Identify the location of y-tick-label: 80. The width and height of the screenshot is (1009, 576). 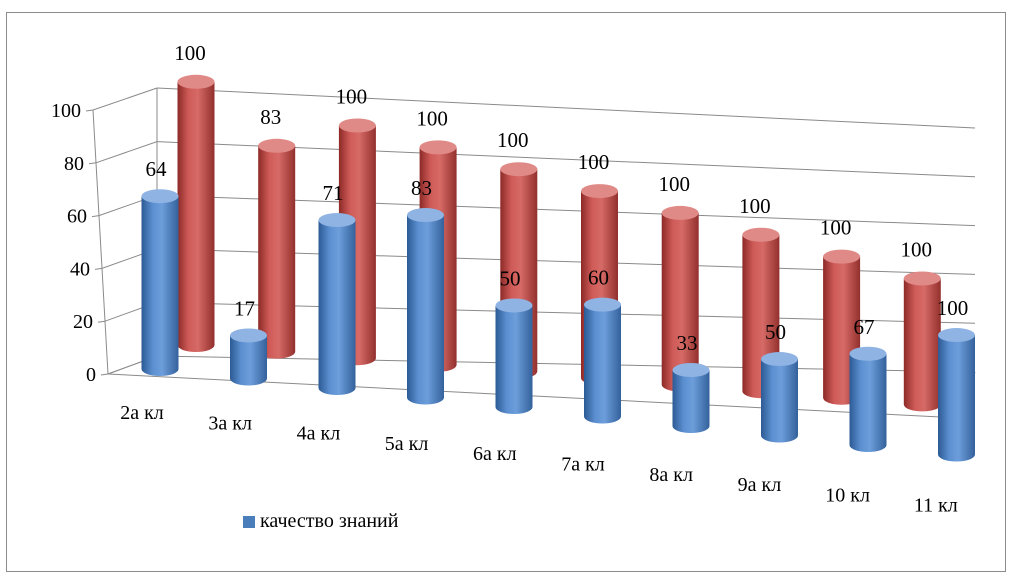
(74, 164).